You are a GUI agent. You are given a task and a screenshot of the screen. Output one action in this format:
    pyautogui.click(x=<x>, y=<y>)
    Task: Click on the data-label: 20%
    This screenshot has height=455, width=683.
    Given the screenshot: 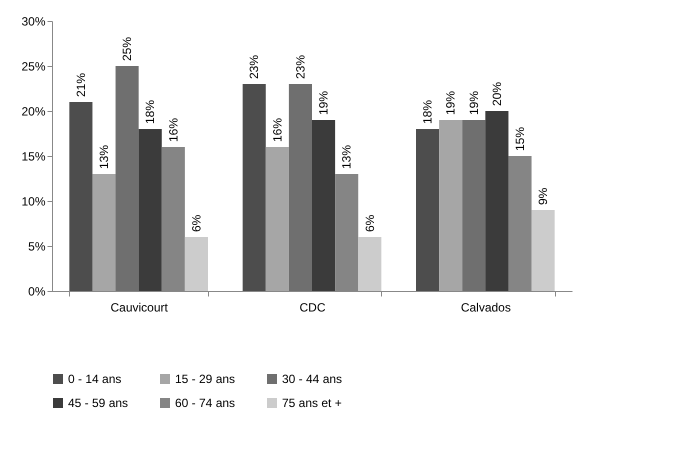 What is the action you would take?
    pyautogui.click(x=497, y=94)
    